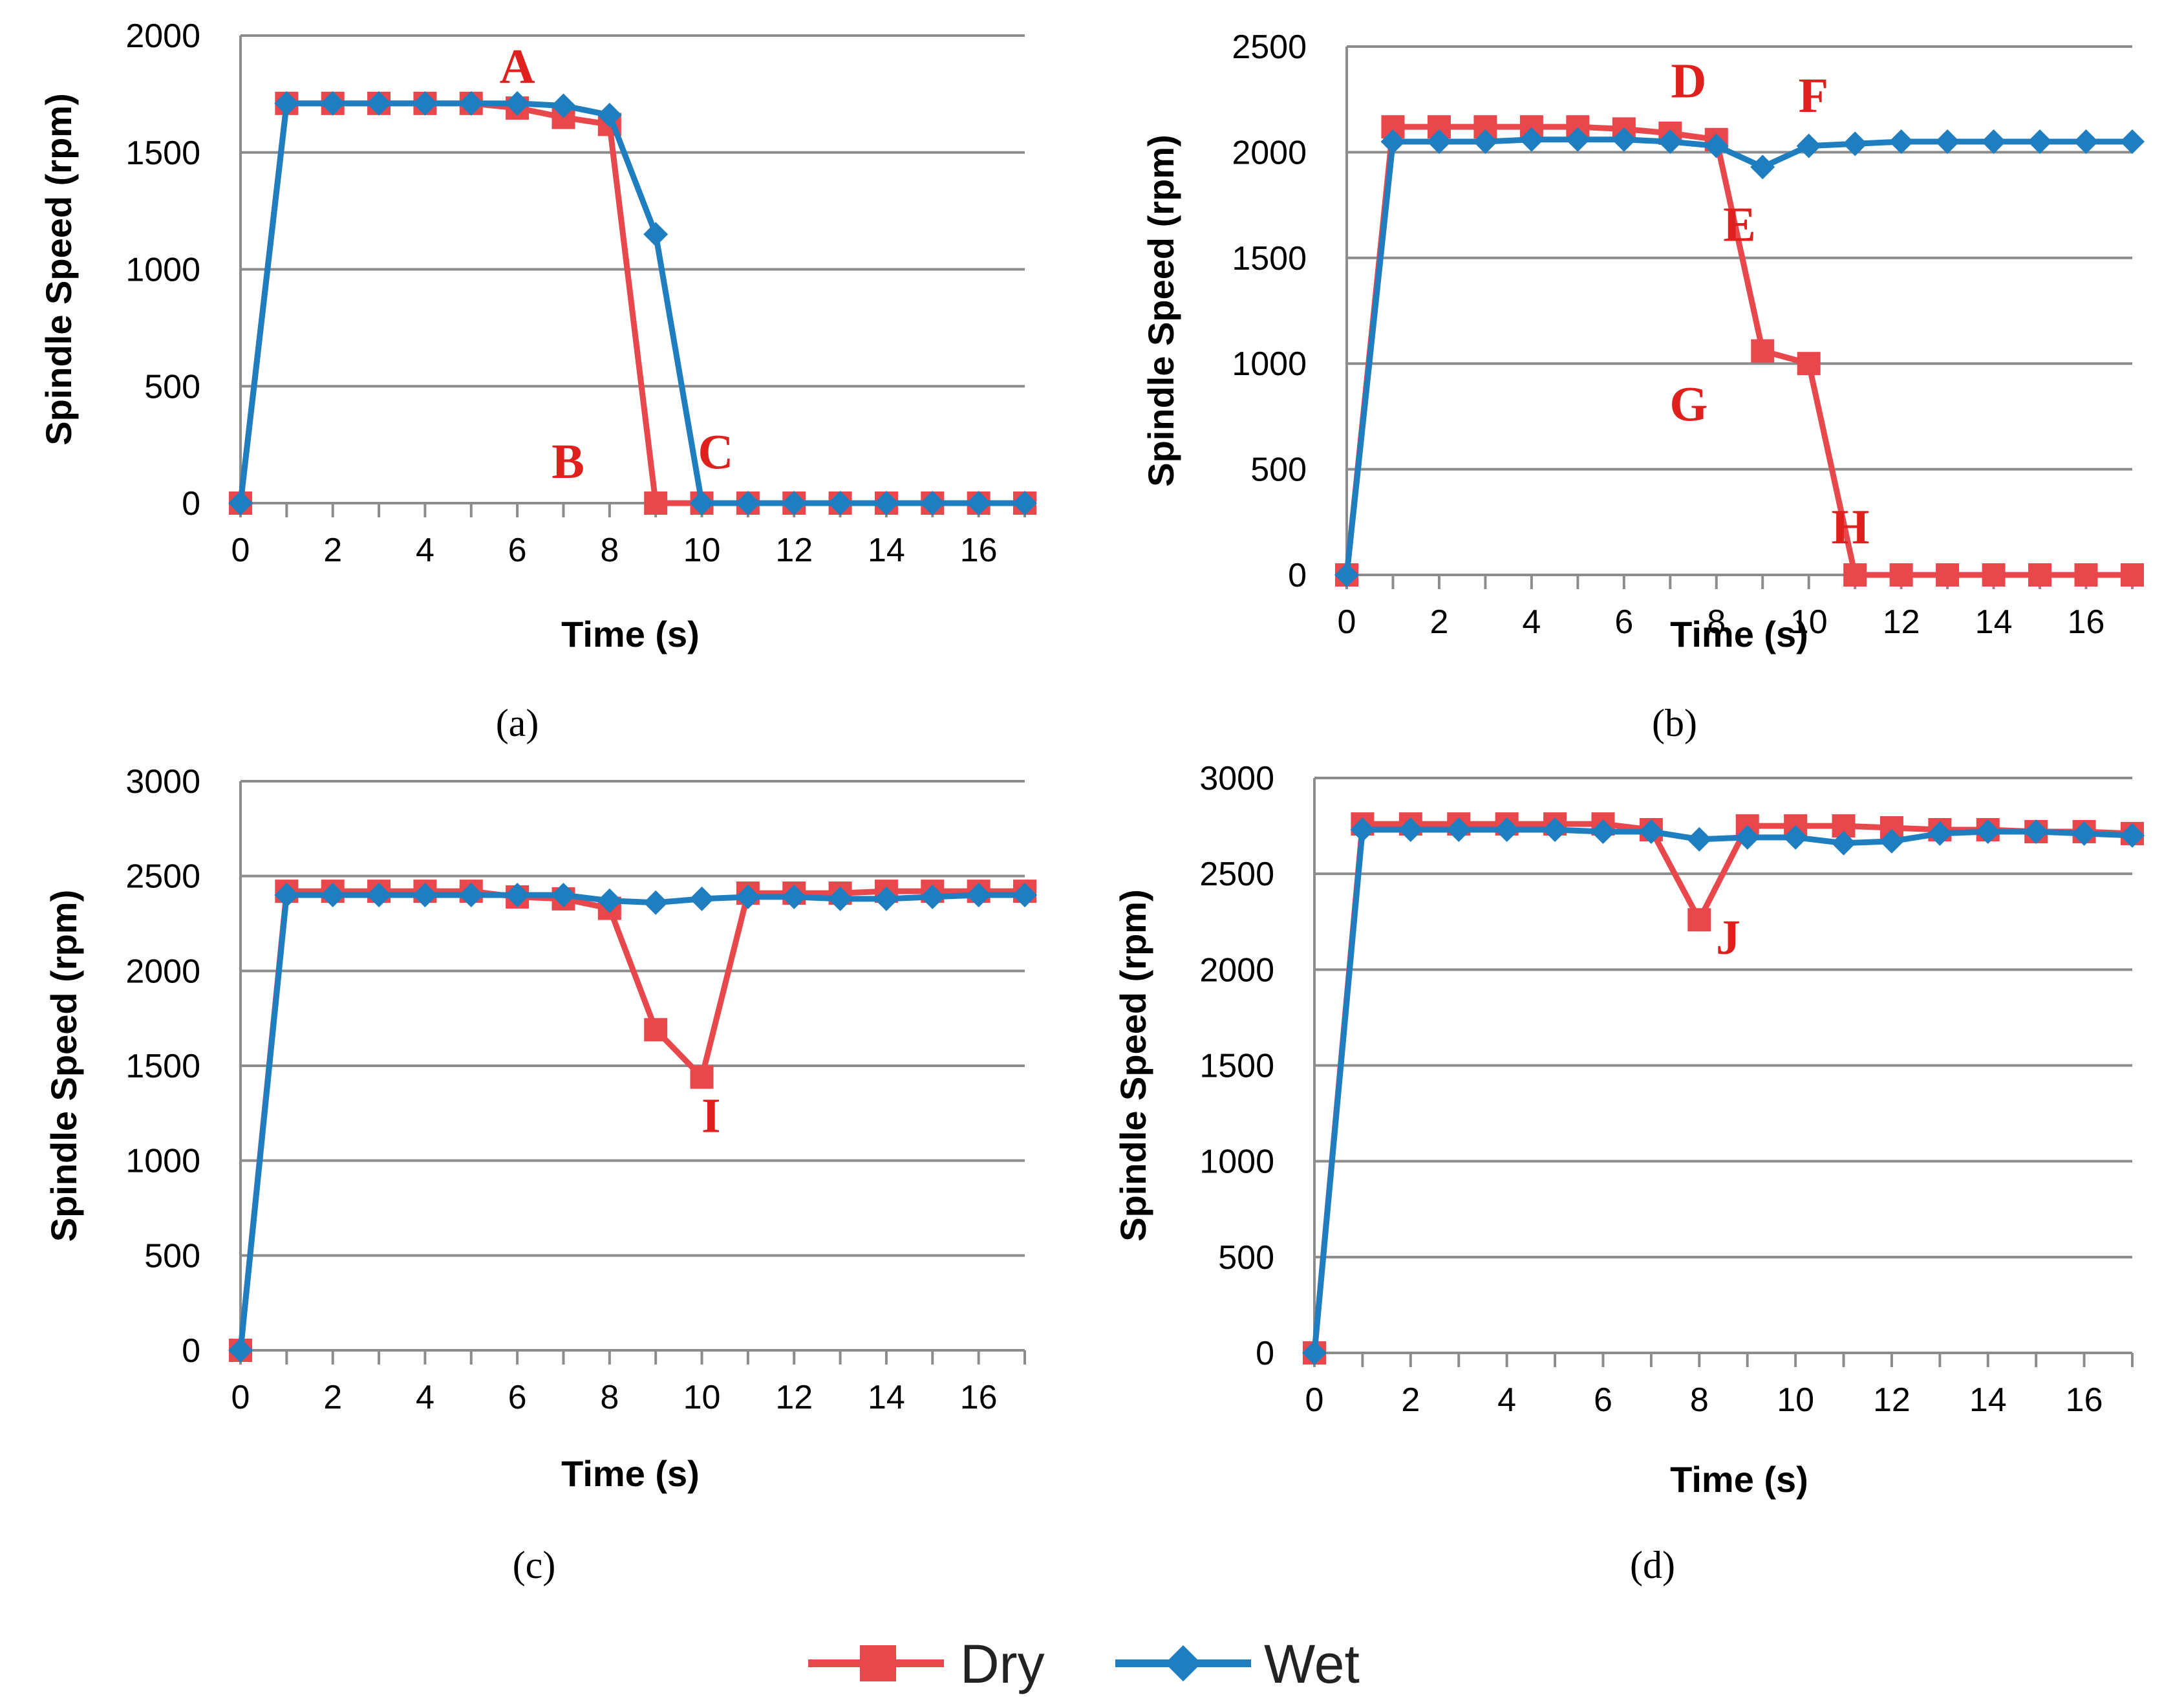  I want to click on x-tick-label: 12, so click(1901, 622).